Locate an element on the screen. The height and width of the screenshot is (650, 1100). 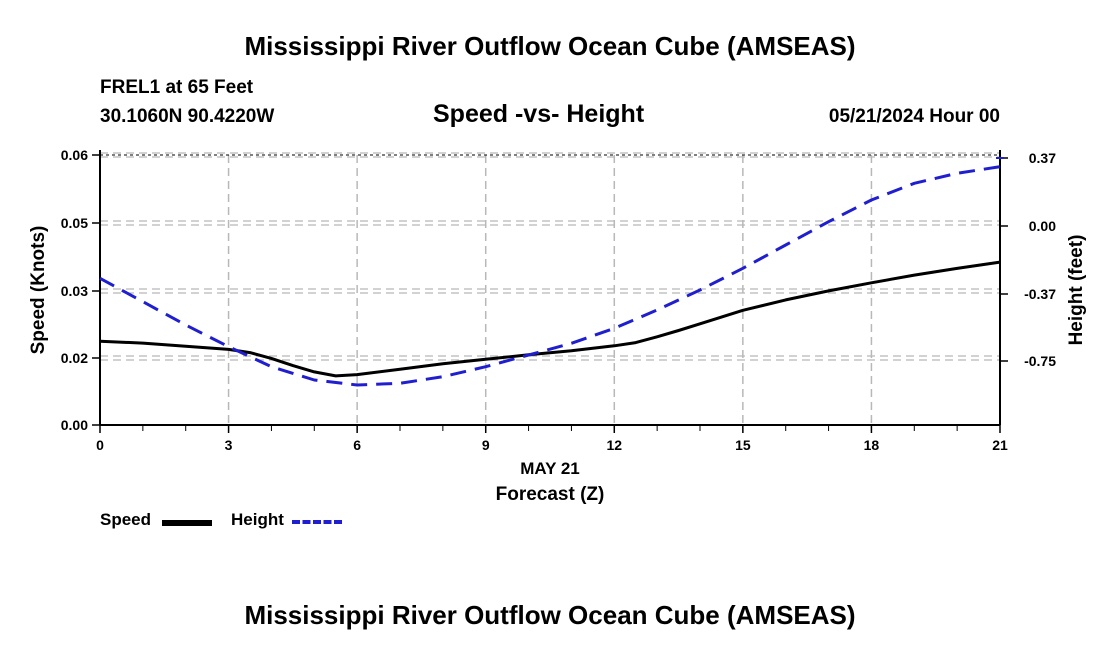
chart-subtitle: Speed -vs- Height is located at coordinates (539, 114).